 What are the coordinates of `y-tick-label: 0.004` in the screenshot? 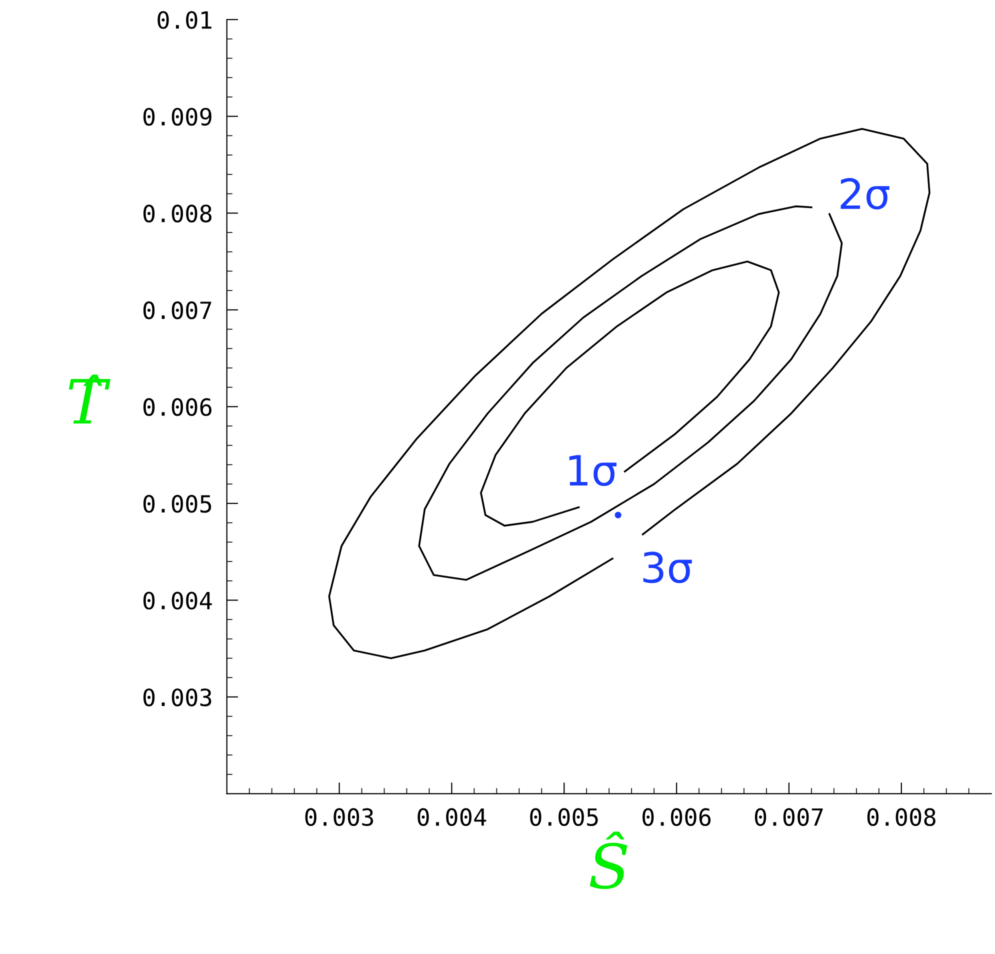 It's located at (177, 601).